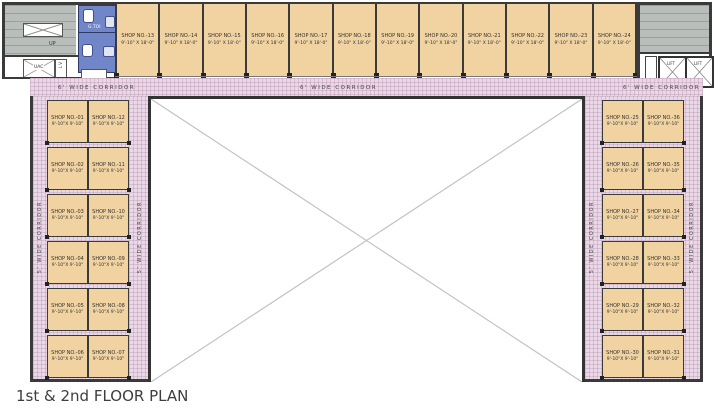 Image resolution: width=720 pixels, height=414 pixels. What do you see at coordinates (67, 258) in the screenshot?
I see `shop-number-label: SHOP NO.-04` at bounding box center [67, 258].